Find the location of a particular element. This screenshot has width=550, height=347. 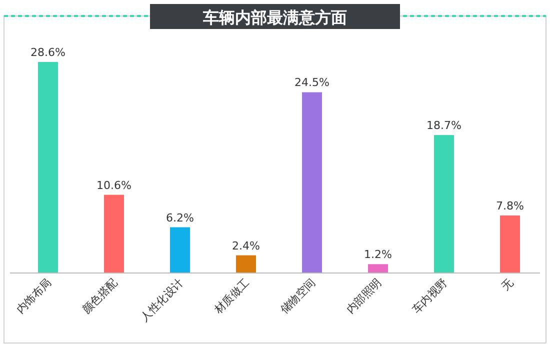

data-label: 24.5% is located at coordinates (312, 83).